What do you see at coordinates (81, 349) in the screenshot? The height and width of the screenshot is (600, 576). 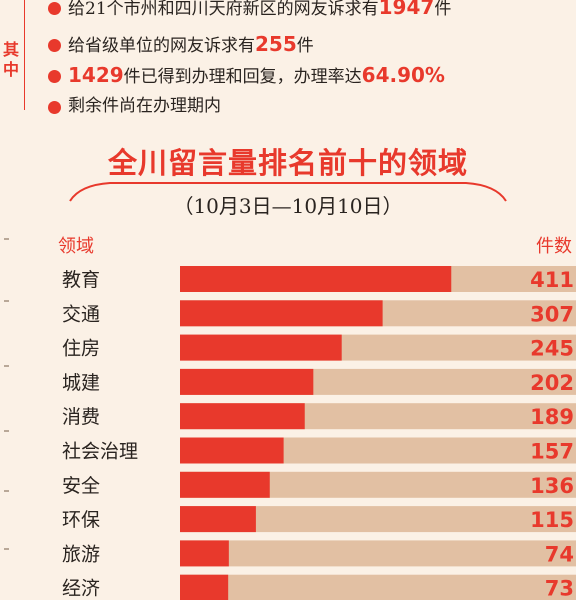 I see `category-label: 住房` at bounding box center [81, 349].